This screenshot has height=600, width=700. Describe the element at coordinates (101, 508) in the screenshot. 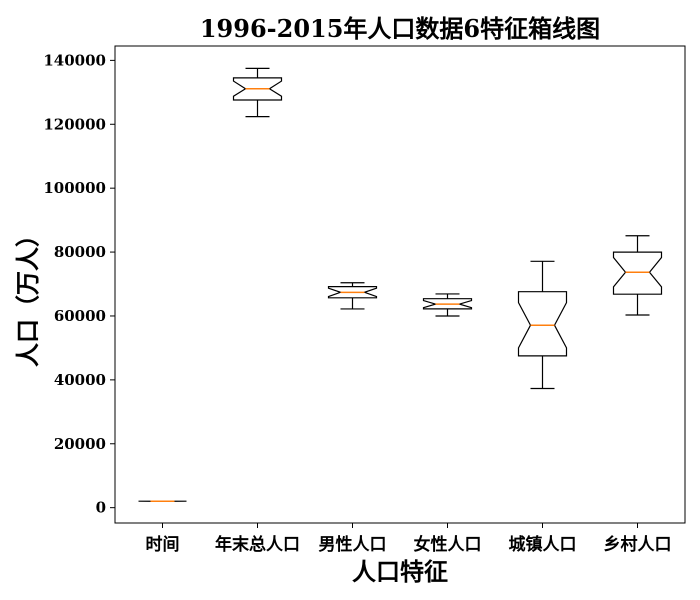

I see `y-tick-label: 0` at that location.